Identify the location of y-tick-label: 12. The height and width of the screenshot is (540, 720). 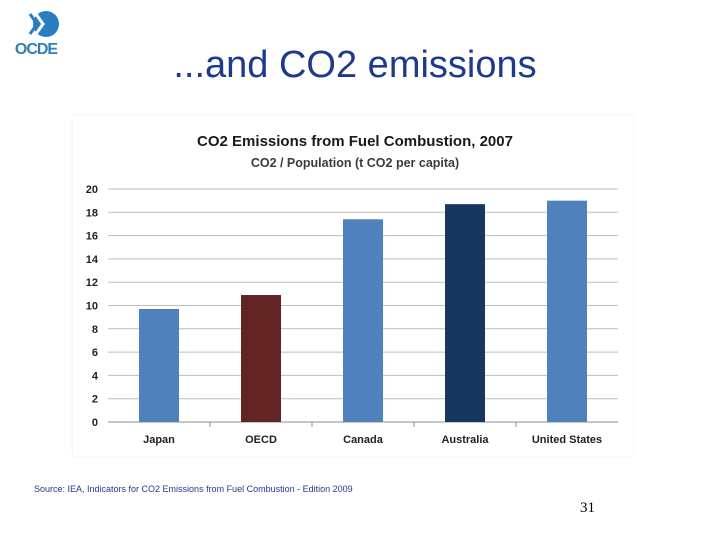
(92, 283).